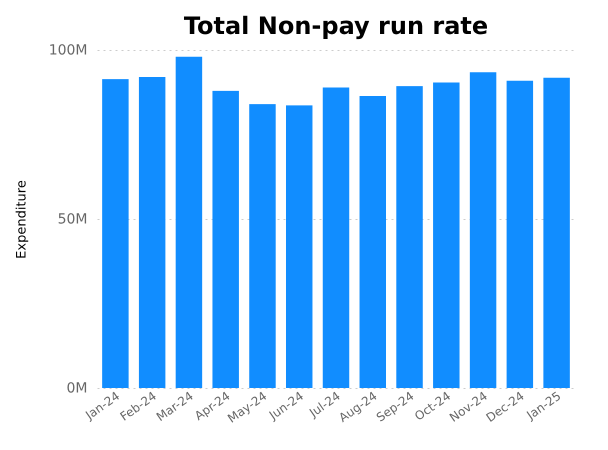  Describe the element at coordinates (77, 388) in the screenshot. I see `y-tick-label: 0M` at that location.